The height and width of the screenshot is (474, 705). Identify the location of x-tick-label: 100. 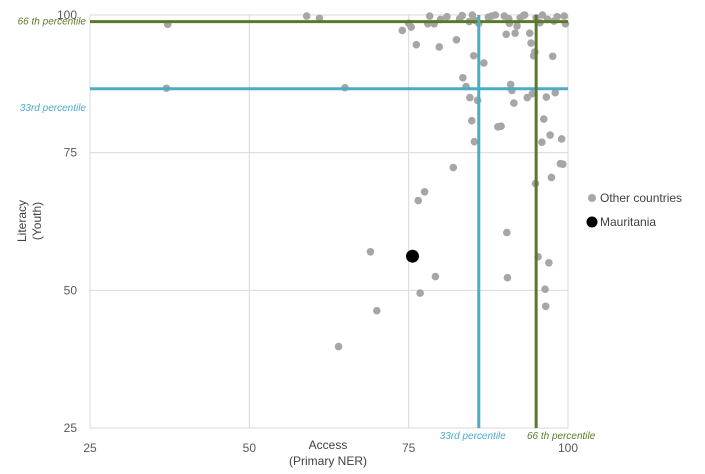
(568, 448).